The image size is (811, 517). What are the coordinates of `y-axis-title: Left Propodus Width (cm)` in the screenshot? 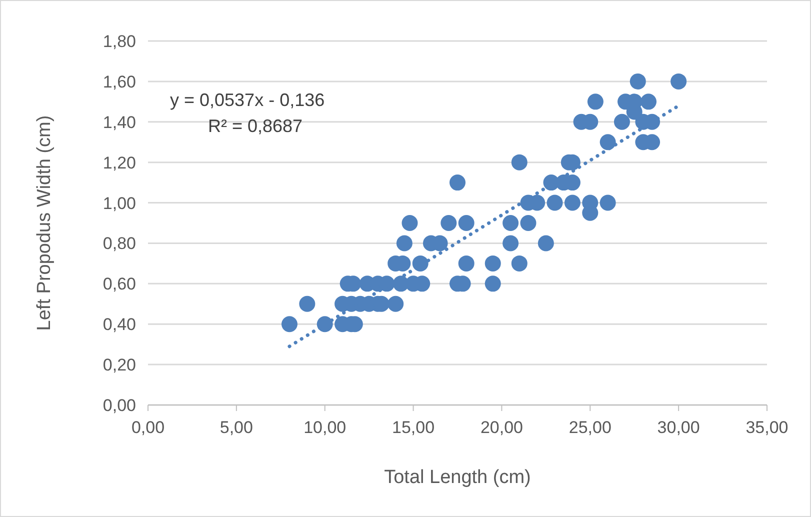 It's located at (44, 223).